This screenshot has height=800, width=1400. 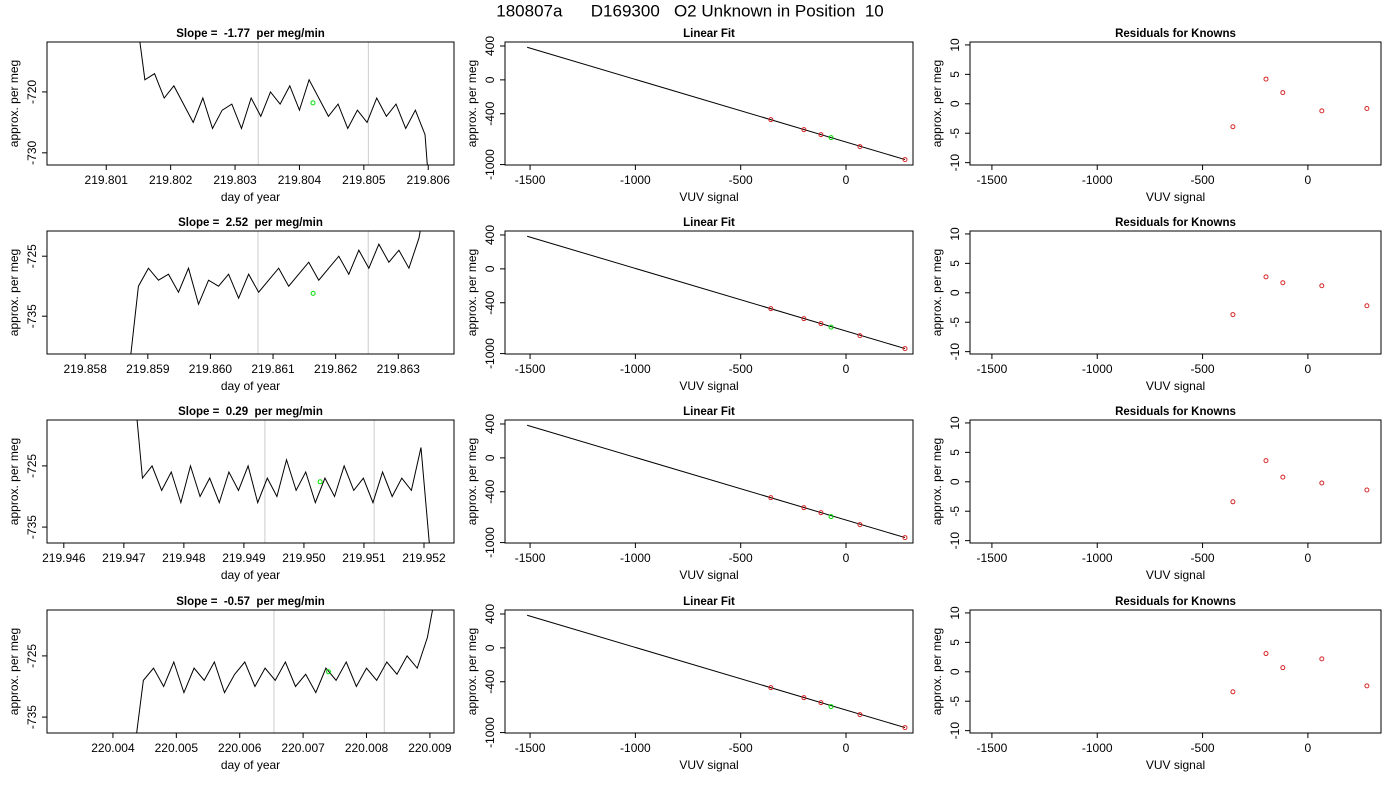 I want to click on x-axis-label: VUV signal, so click(x=708, y=197).